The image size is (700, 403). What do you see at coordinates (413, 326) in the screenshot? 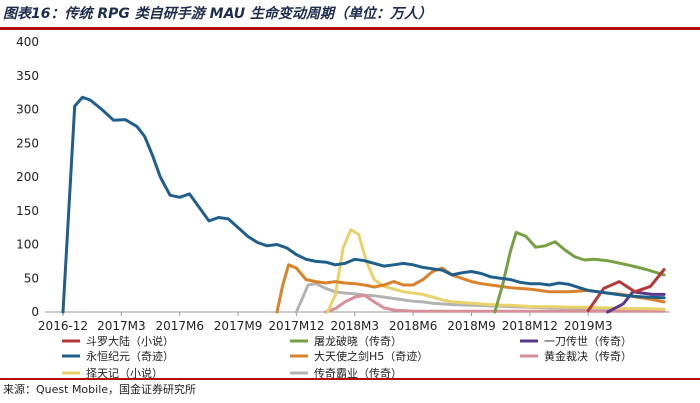
I see `x-tick-label: 2018M6` at bounding box center [413, 326].